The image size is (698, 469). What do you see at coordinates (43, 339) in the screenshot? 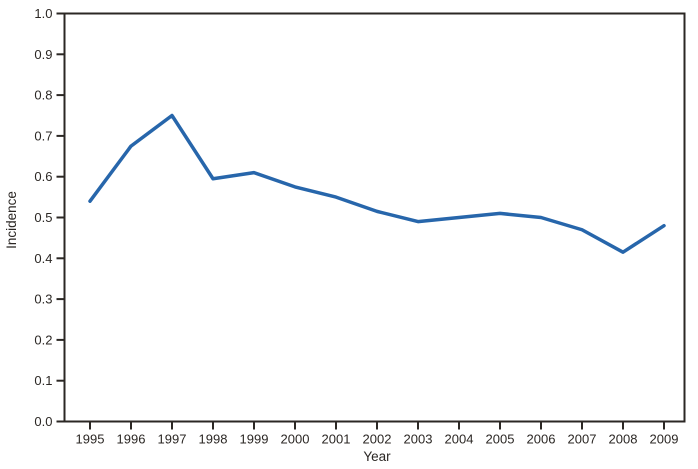
I see `y-tick-label: 0.2` at bounding box center [43, 339].